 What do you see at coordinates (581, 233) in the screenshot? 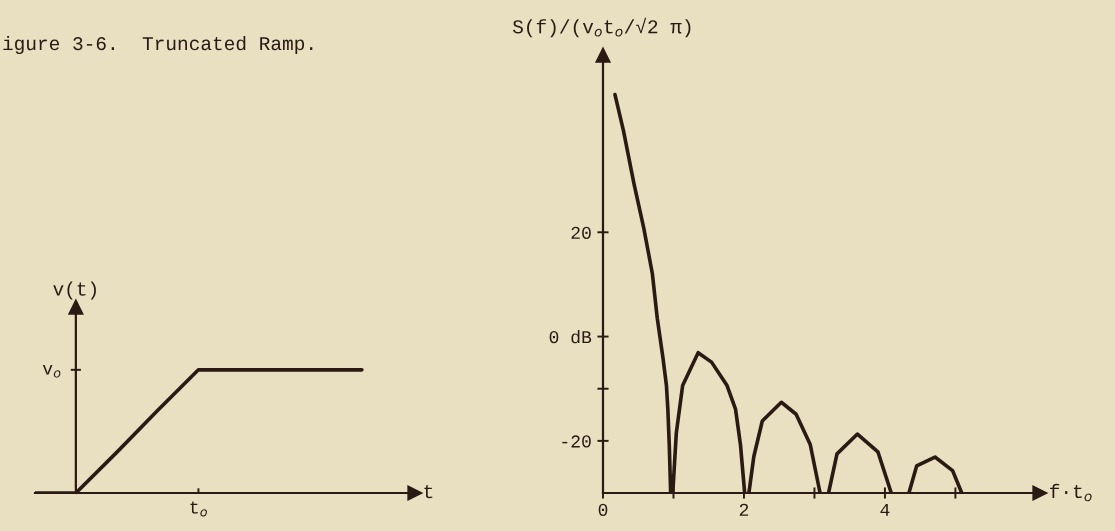
I see `y-tick-label: 20` at bounding box center [581, 233].